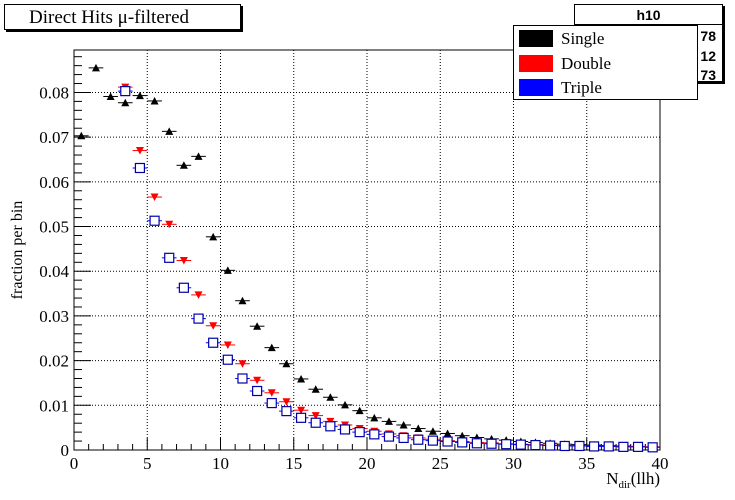 The height and width of the screenshot is (500, 735). What do you see at coordinates (54, 92) in the screenshot?
I see `y-tick-label: 0.08` at bounding box center [54, 92].